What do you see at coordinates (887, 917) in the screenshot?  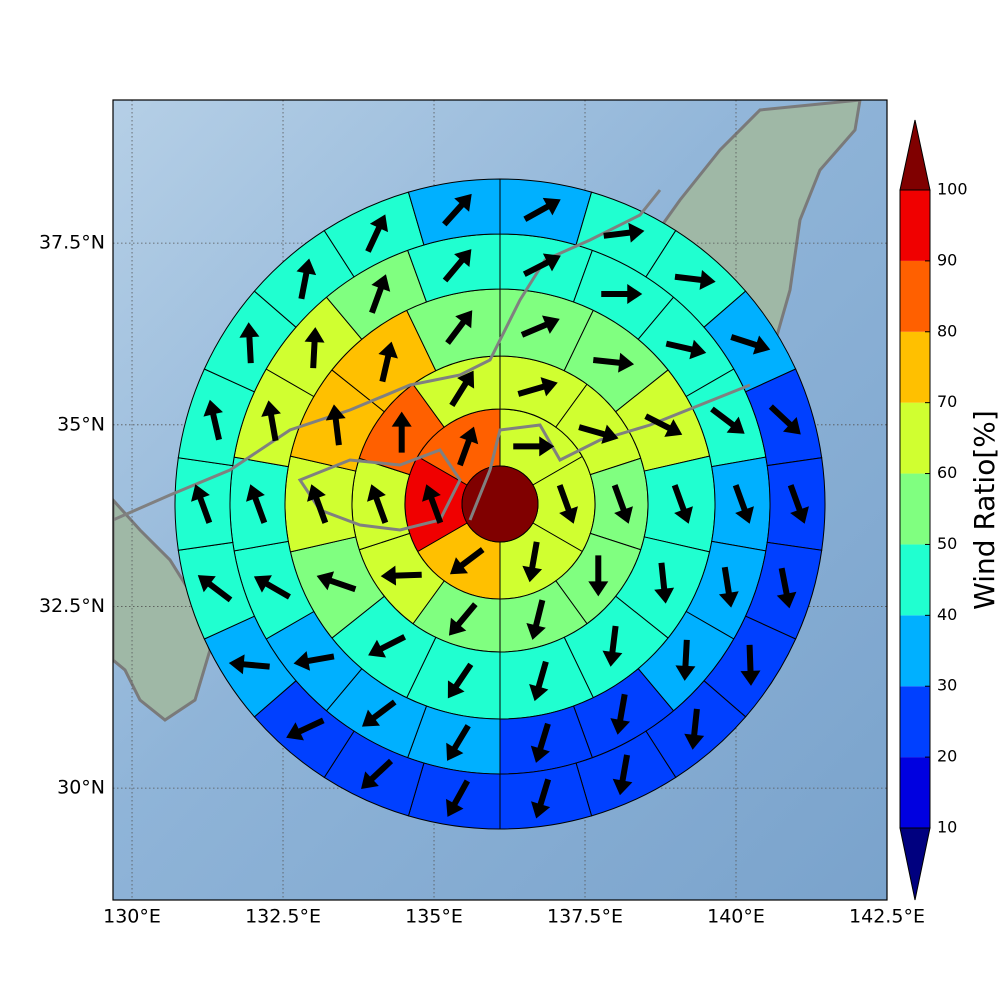 I see `x-tick-label: 142.5°E` at bounding box center [887, 917].